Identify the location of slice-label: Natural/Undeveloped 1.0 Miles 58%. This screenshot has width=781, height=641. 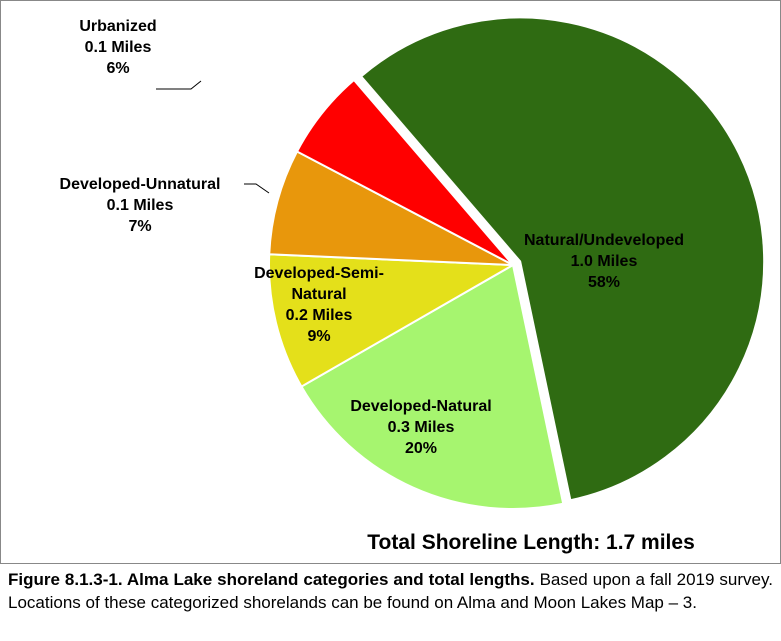
(604, 261).